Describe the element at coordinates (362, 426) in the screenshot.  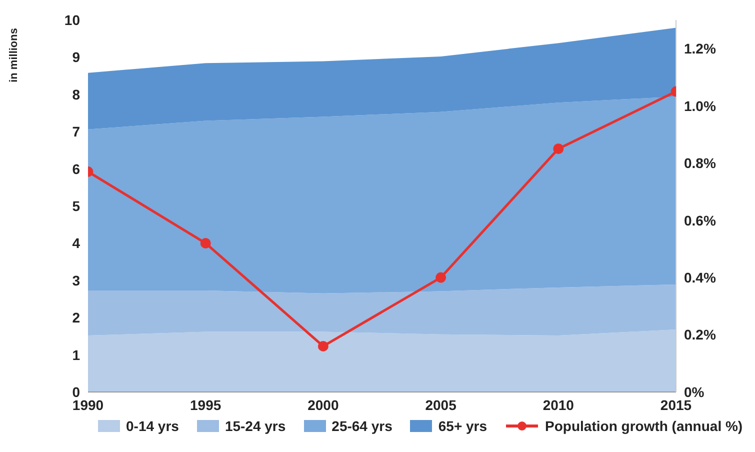
I see `legend-label: 25-64 yrs` at that location.